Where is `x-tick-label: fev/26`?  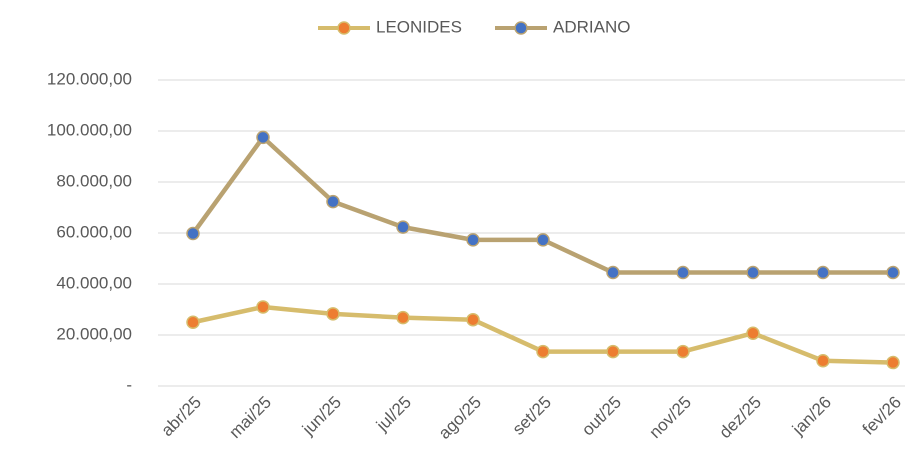 x-tick-label: fev/26 is located at coordinates (882, 416).